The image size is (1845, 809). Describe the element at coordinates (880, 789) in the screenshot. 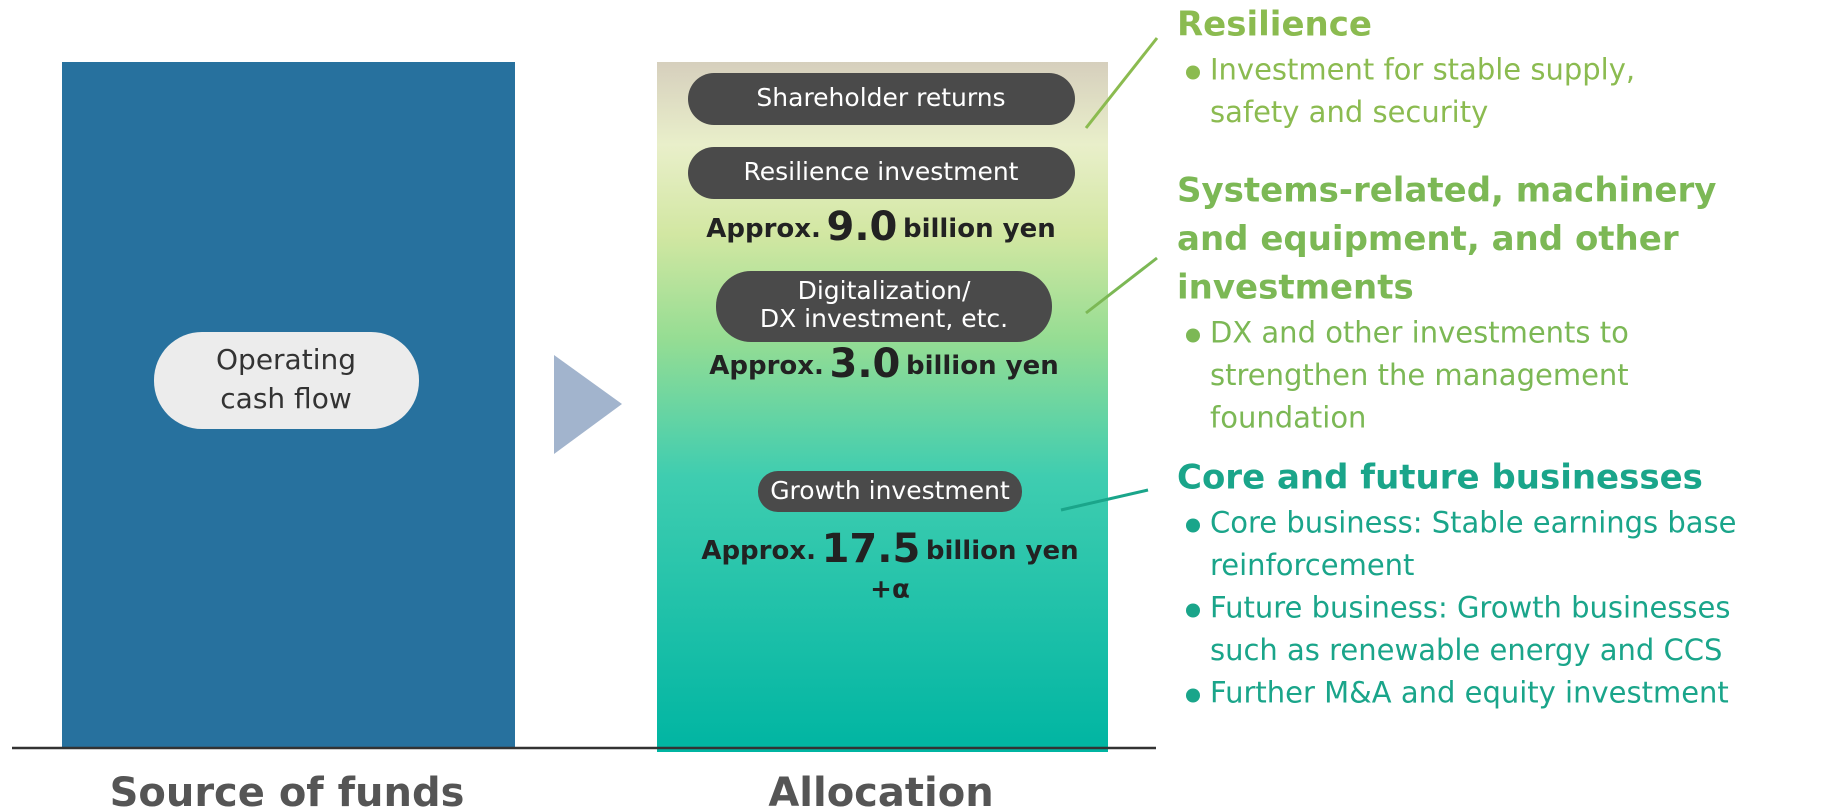

I see `allocation-label: Allocation` at that location.